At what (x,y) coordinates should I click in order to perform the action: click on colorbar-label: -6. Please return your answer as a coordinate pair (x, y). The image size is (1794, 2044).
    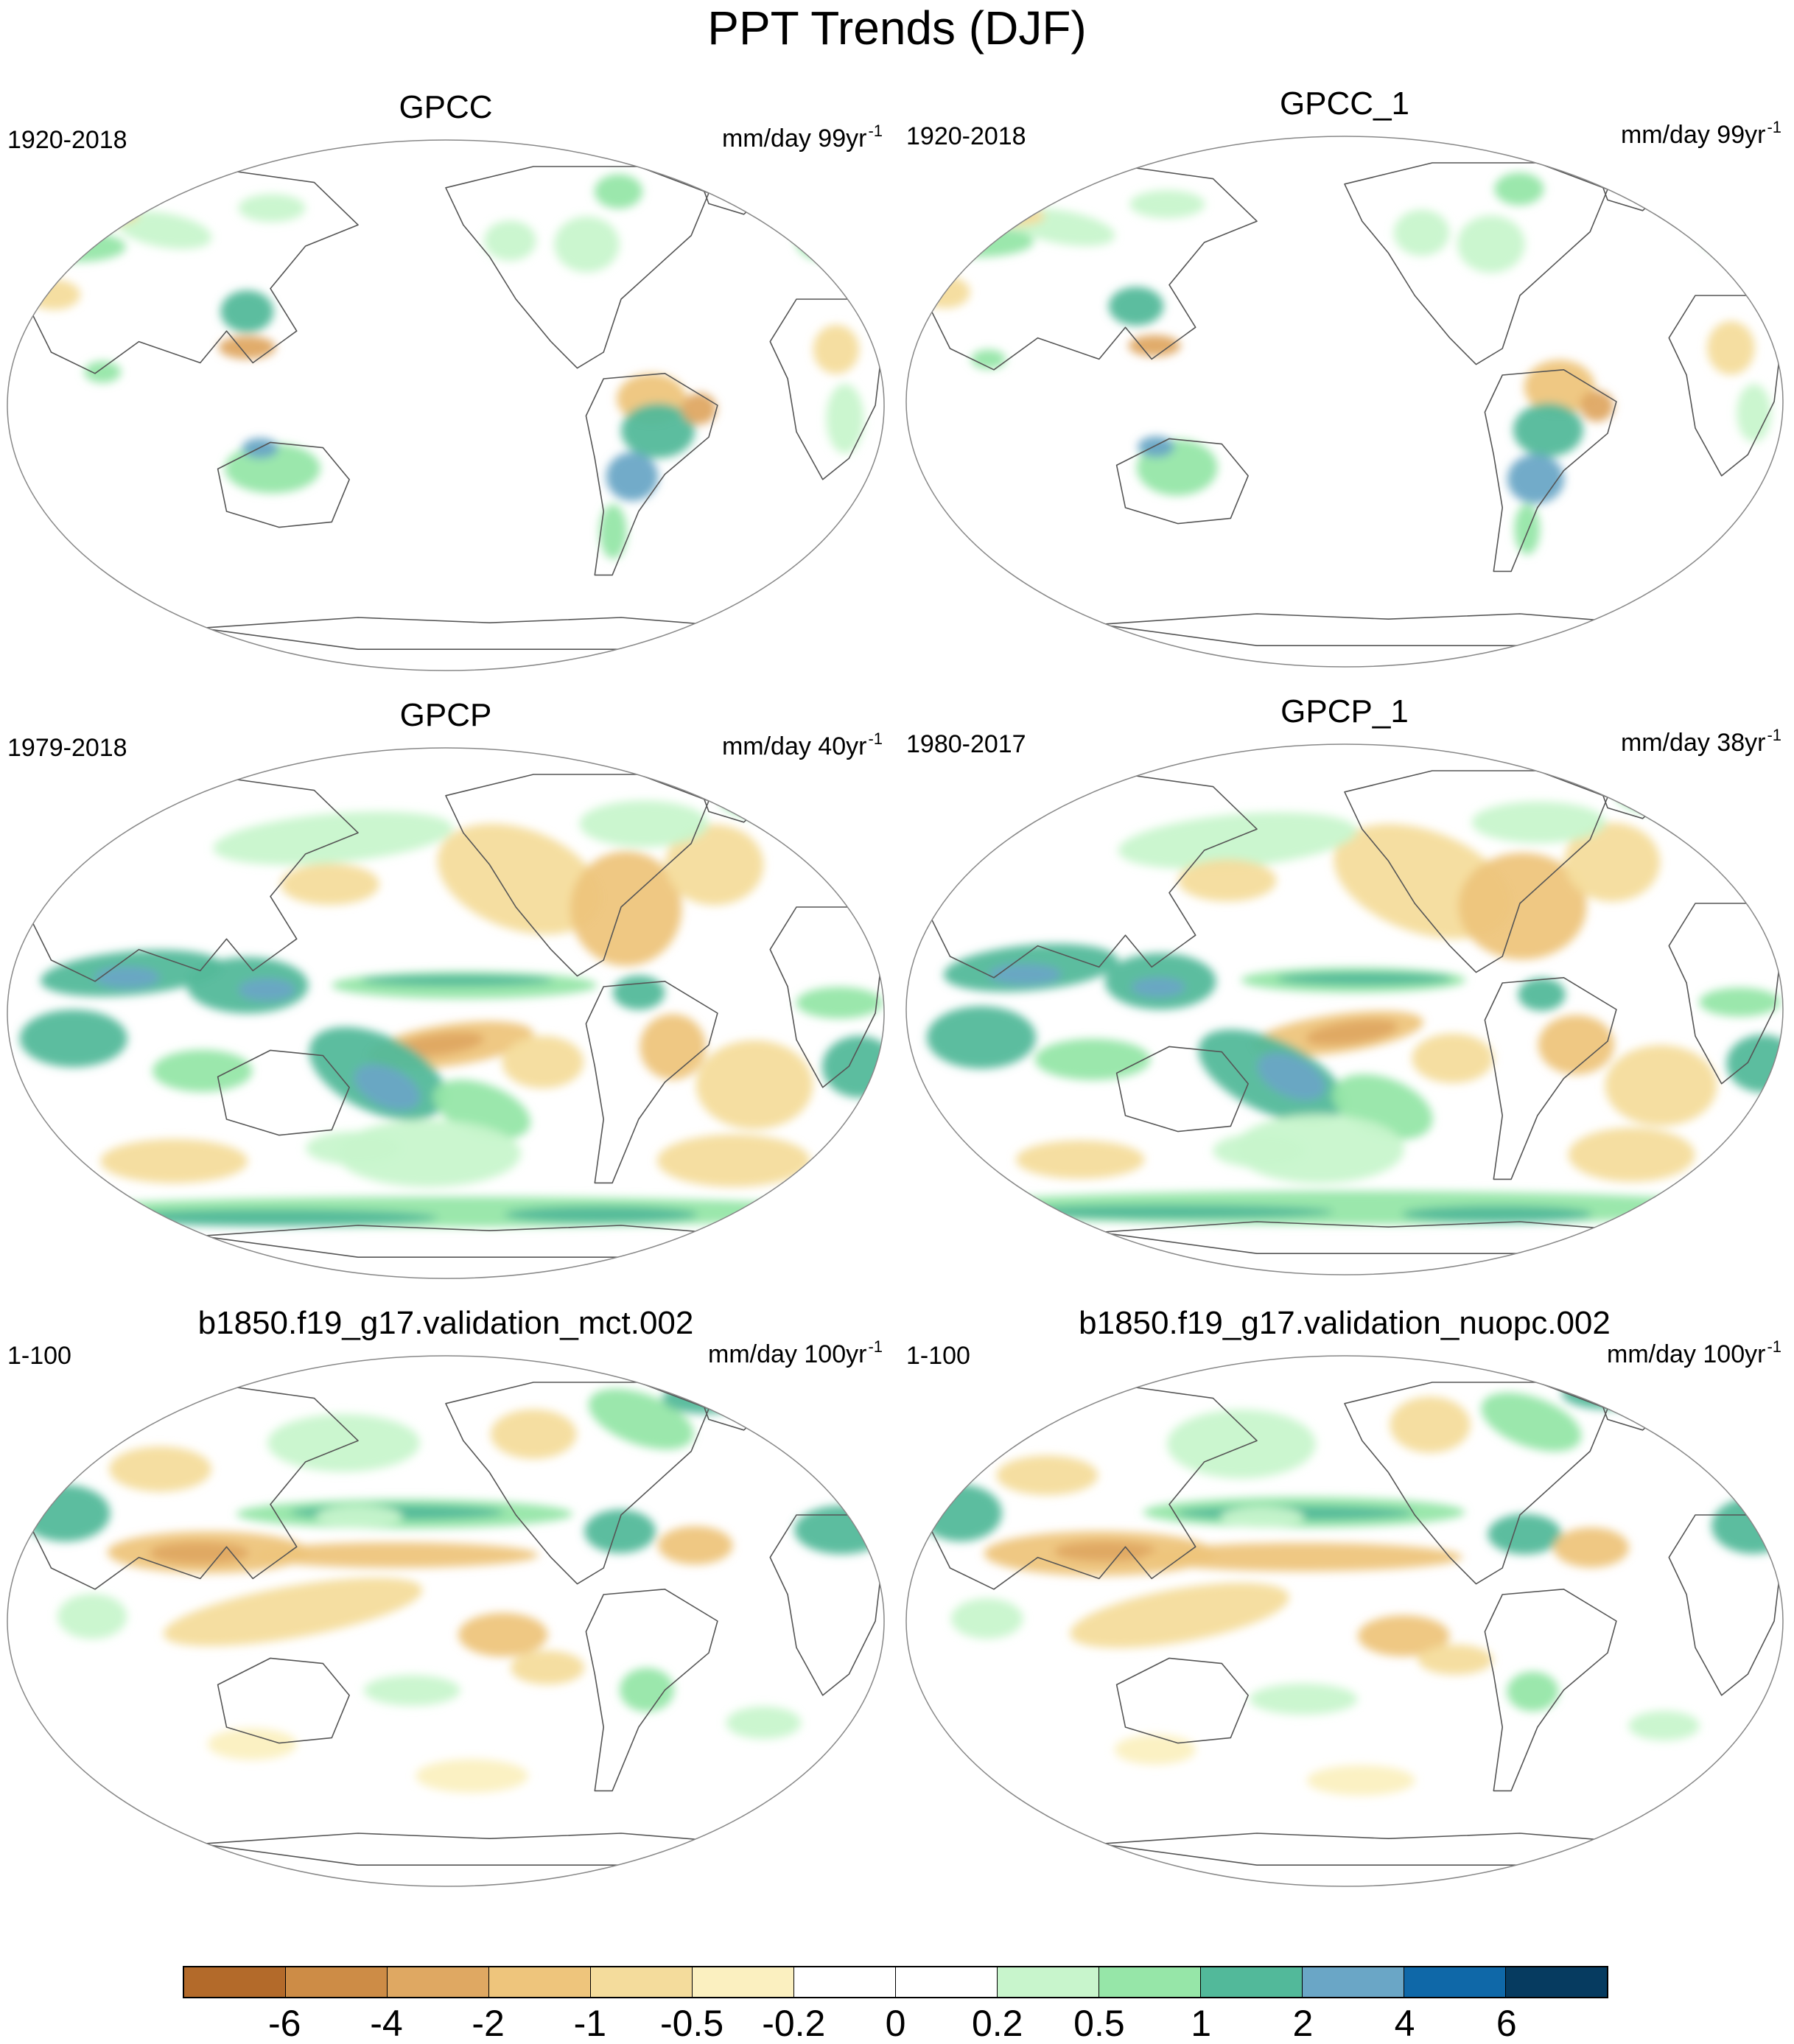
    Looking at the image, I should click on (284, 2023).